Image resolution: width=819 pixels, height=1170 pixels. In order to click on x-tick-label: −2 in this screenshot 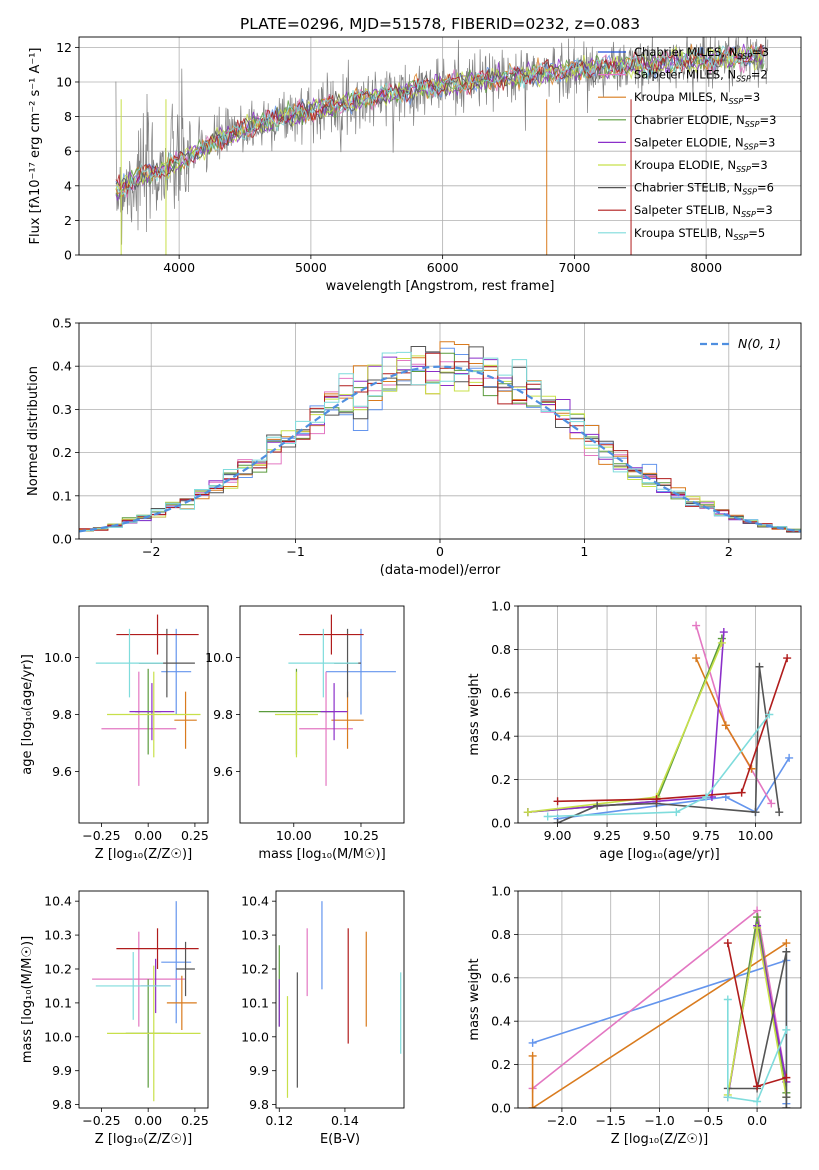, I will do `click(151, 551)`.